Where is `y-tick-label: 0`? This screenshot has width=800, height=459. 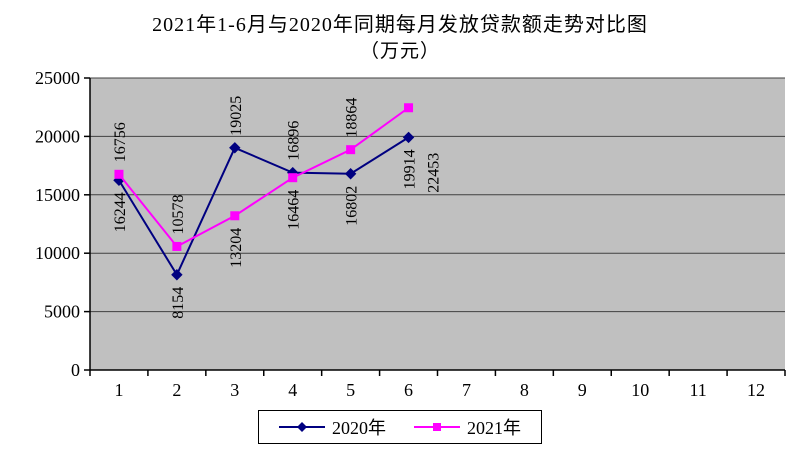
y-tick-label: 0 is located at coordinates (75, 370).